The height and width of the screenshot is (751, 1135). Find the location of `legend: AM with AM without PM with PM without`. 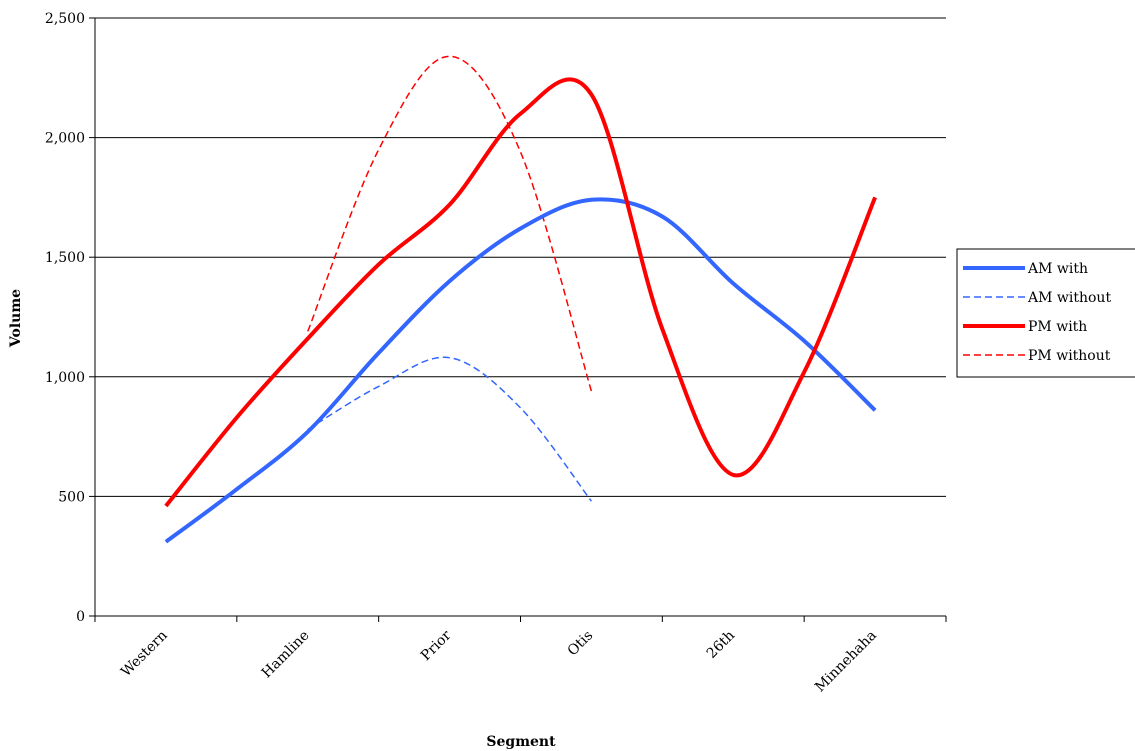

legend: AM with AM without PM with PM without is located at coordinates (1045, 313).